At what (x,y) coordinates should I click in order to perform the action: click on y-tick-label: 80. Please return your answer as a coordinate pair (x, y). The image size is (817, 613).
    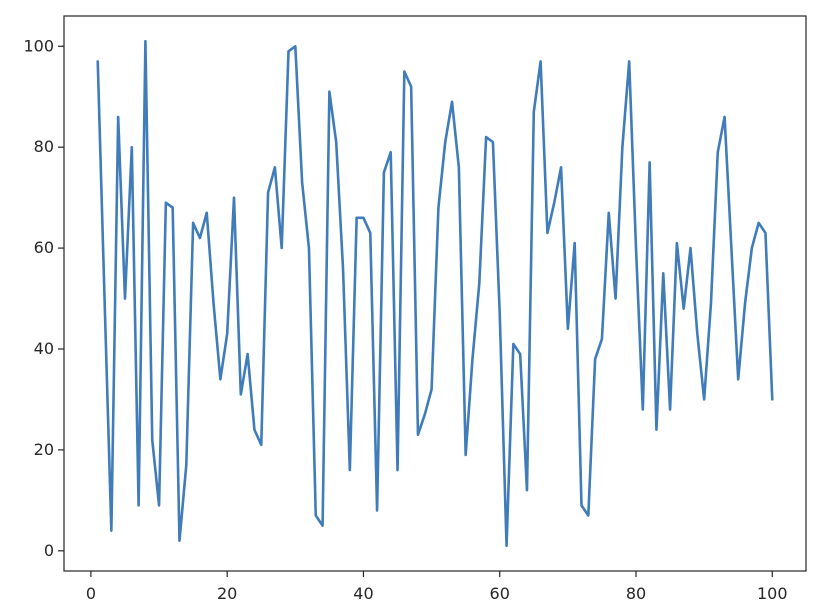
    Looking at the image, I should click on (44, 146).